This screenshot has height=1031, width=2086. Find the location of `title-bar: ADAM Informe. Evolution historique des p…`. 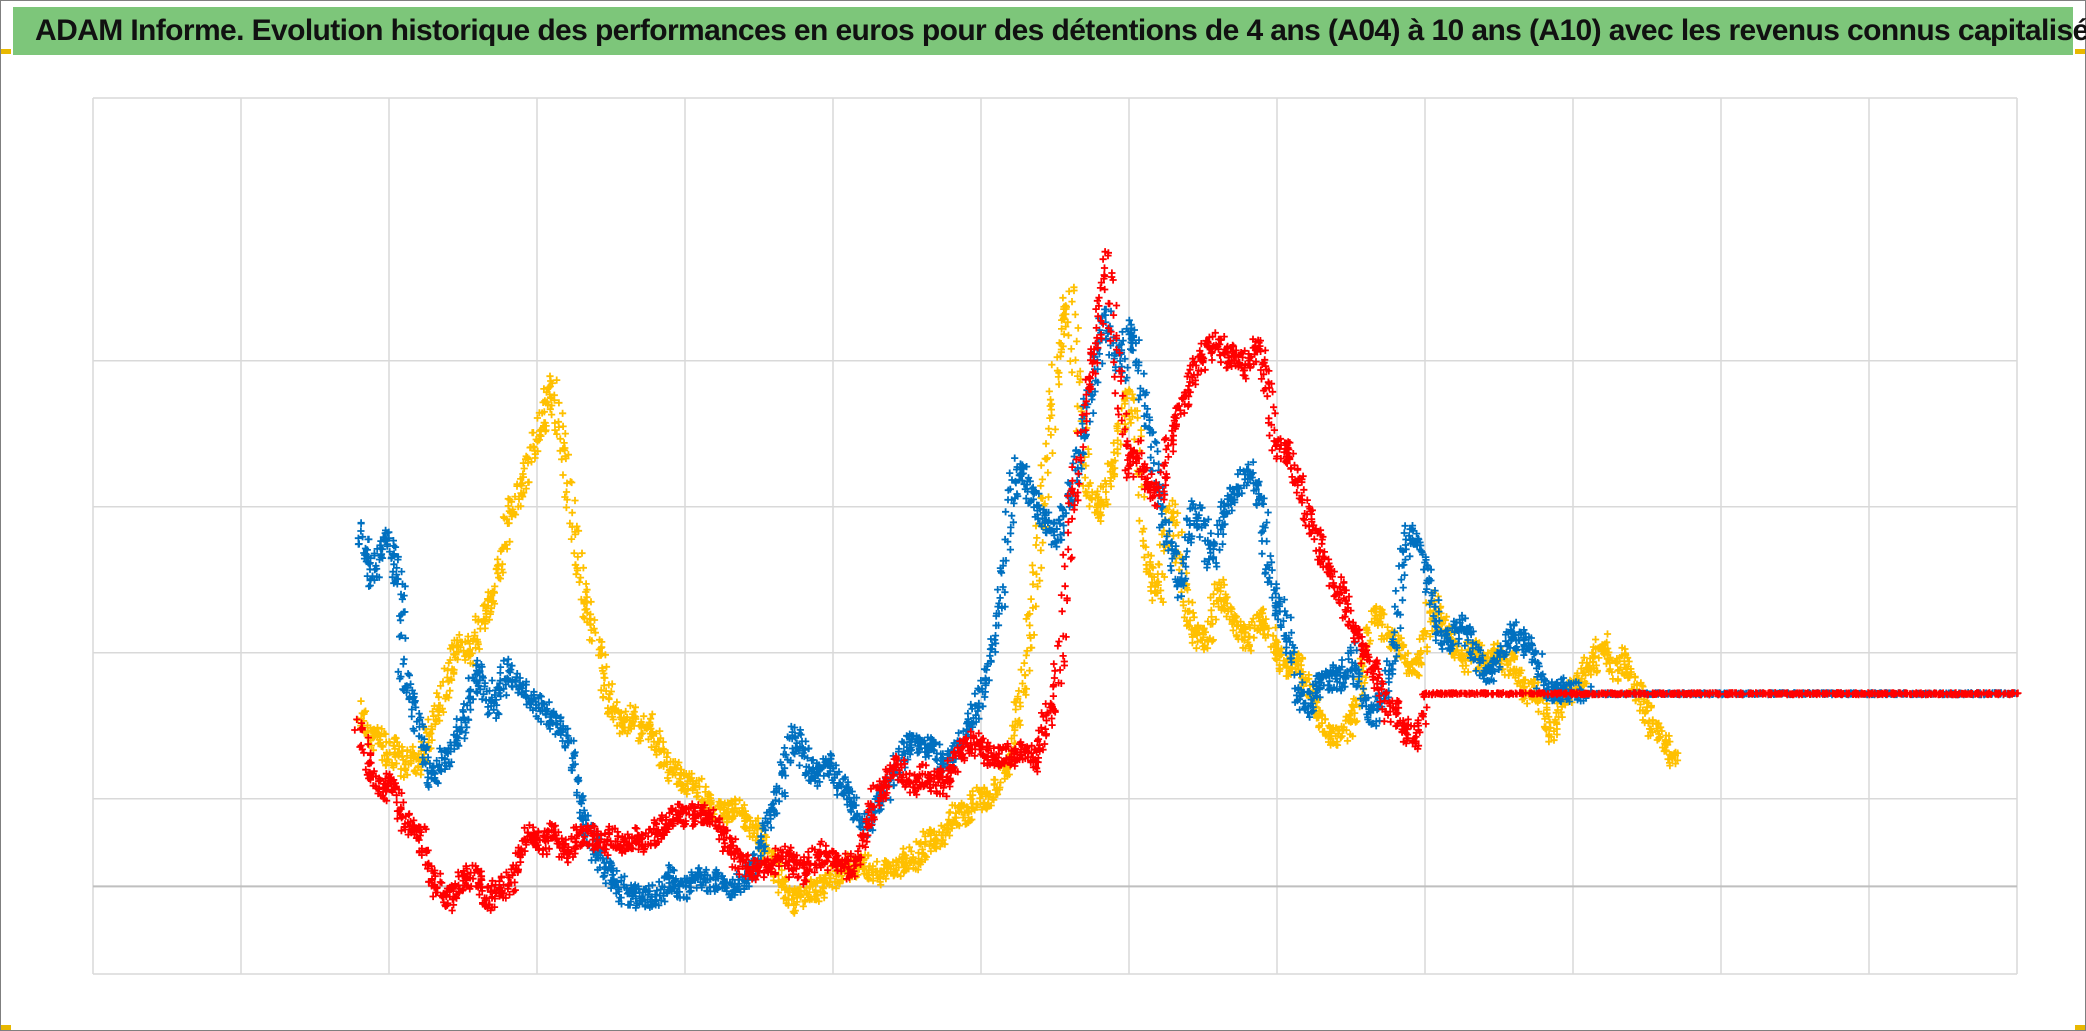

title-bar: ADAM Informe. Evolution historique des p… is located at coordinates (1049, 31).